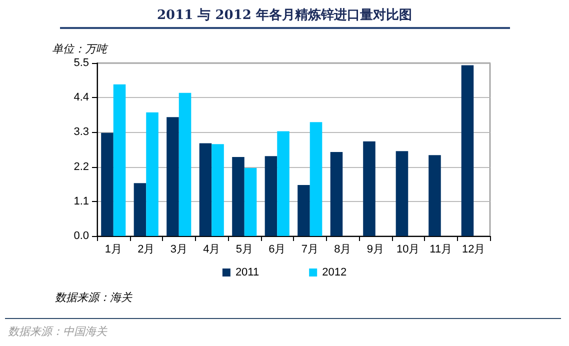 The width and height of the screenshot is (569, 346). What do you see at coordinates (93, 297) in the screenshot?
I see `source-note: 数据来源：海关` at bounding box center [93, 297].